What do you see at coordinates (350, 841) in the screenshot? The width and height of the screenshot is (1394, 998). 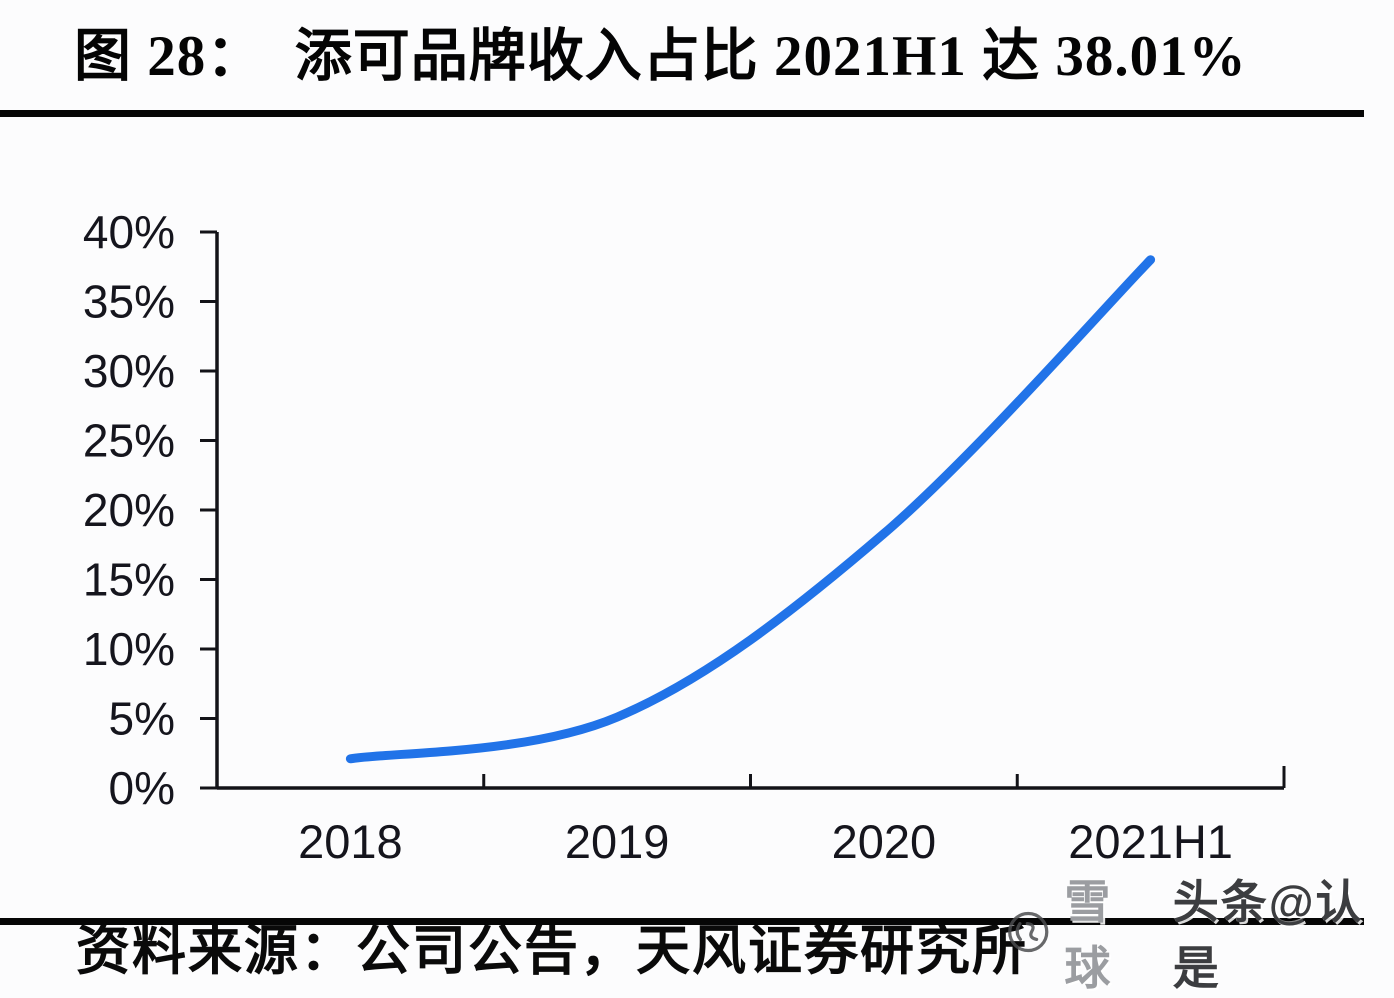 I see `x-tick-label: 2018` at bounding box center [350, 841].